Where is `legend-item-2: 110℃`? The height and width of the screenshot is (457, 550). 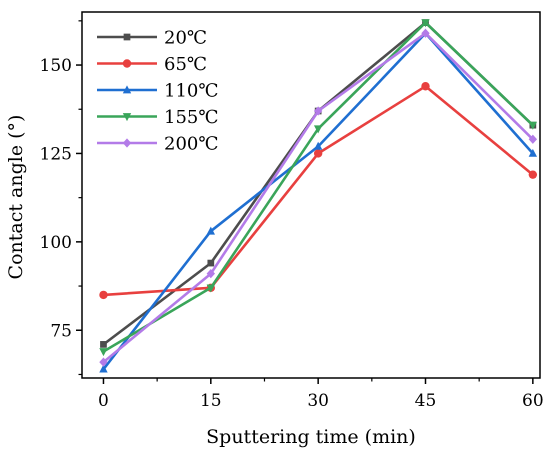
legend-item-2: 110℃ is located at coordinates (158, 91).